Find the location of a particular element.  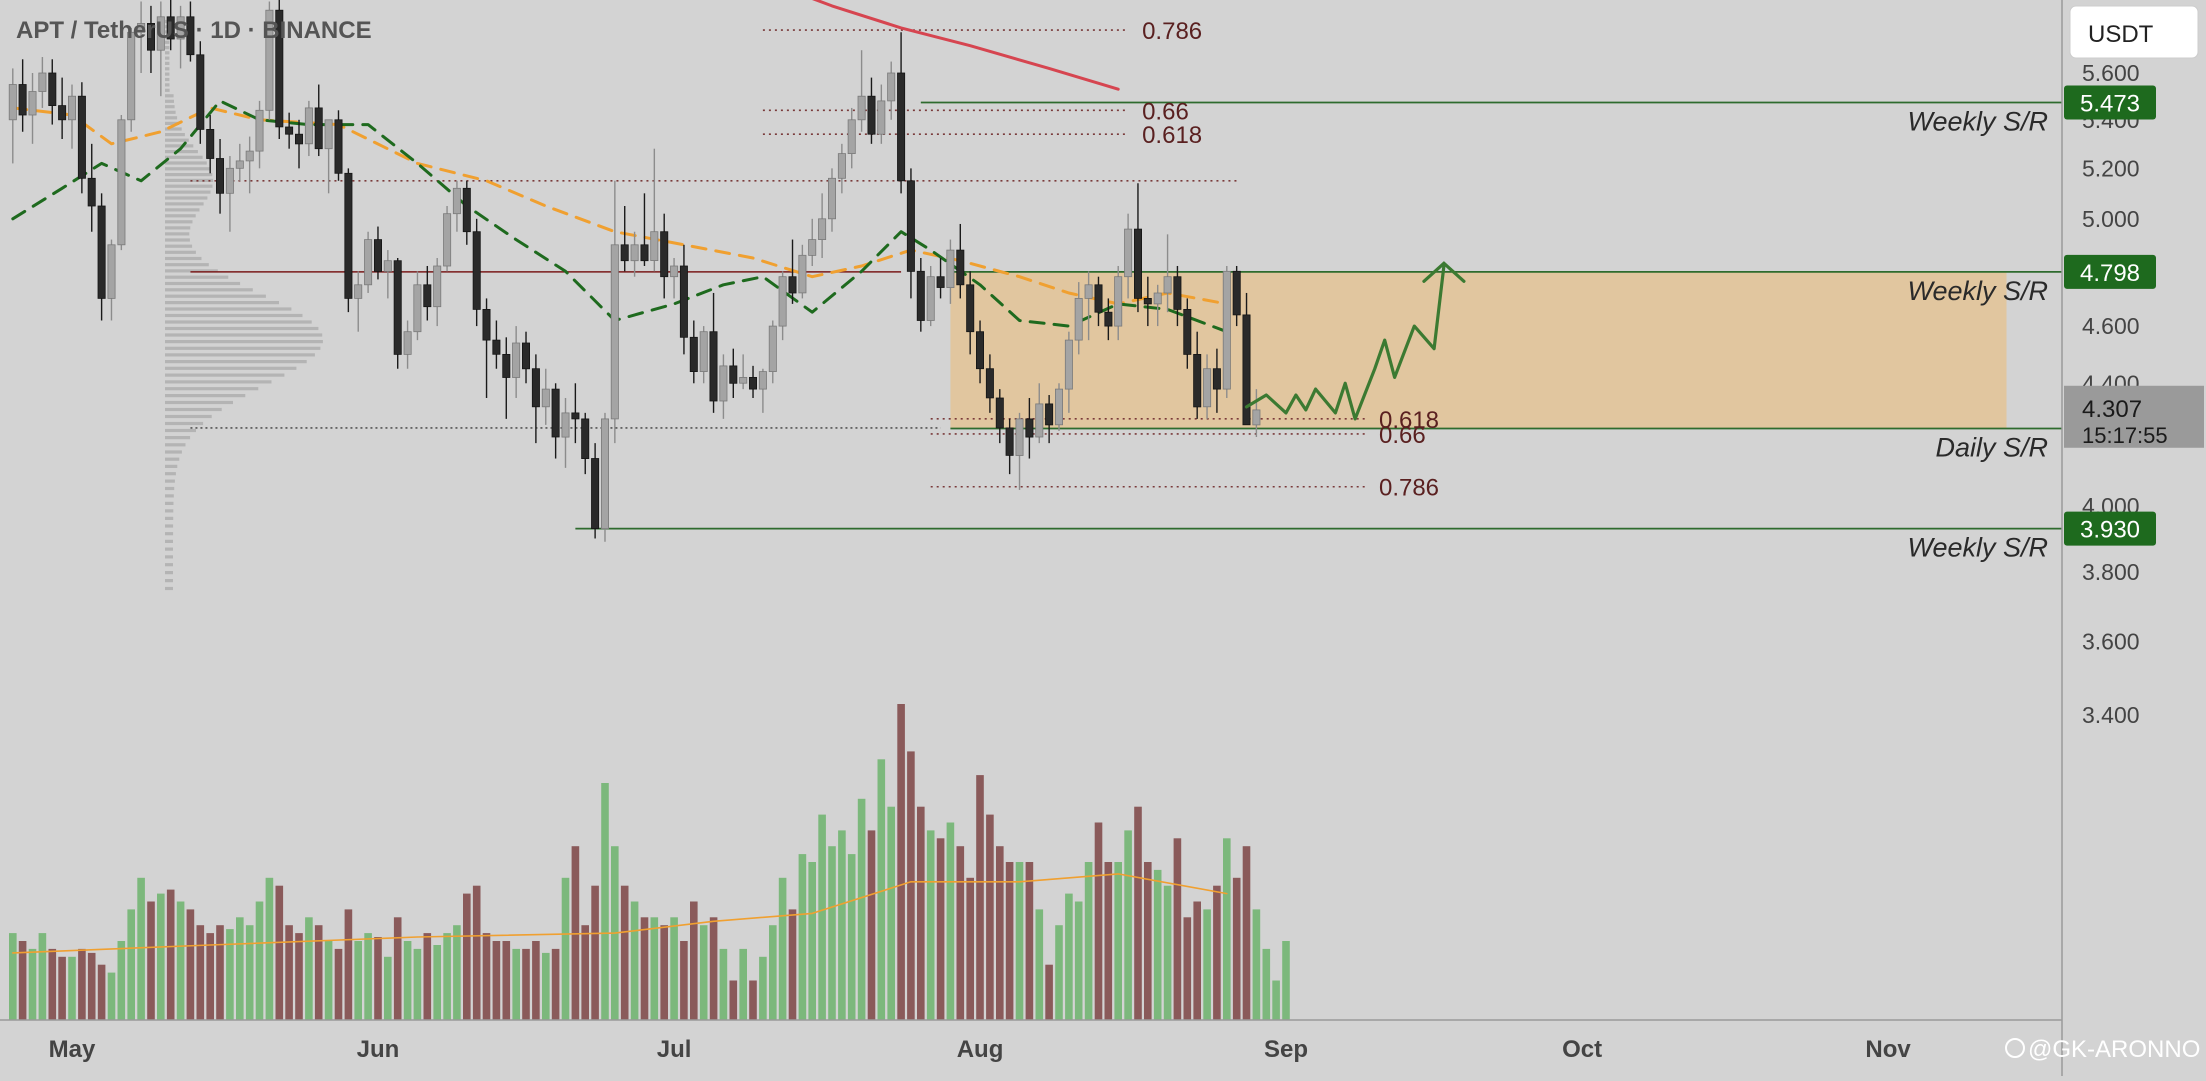

time-tick-label: Aug is located at coordinates (980, 1049).